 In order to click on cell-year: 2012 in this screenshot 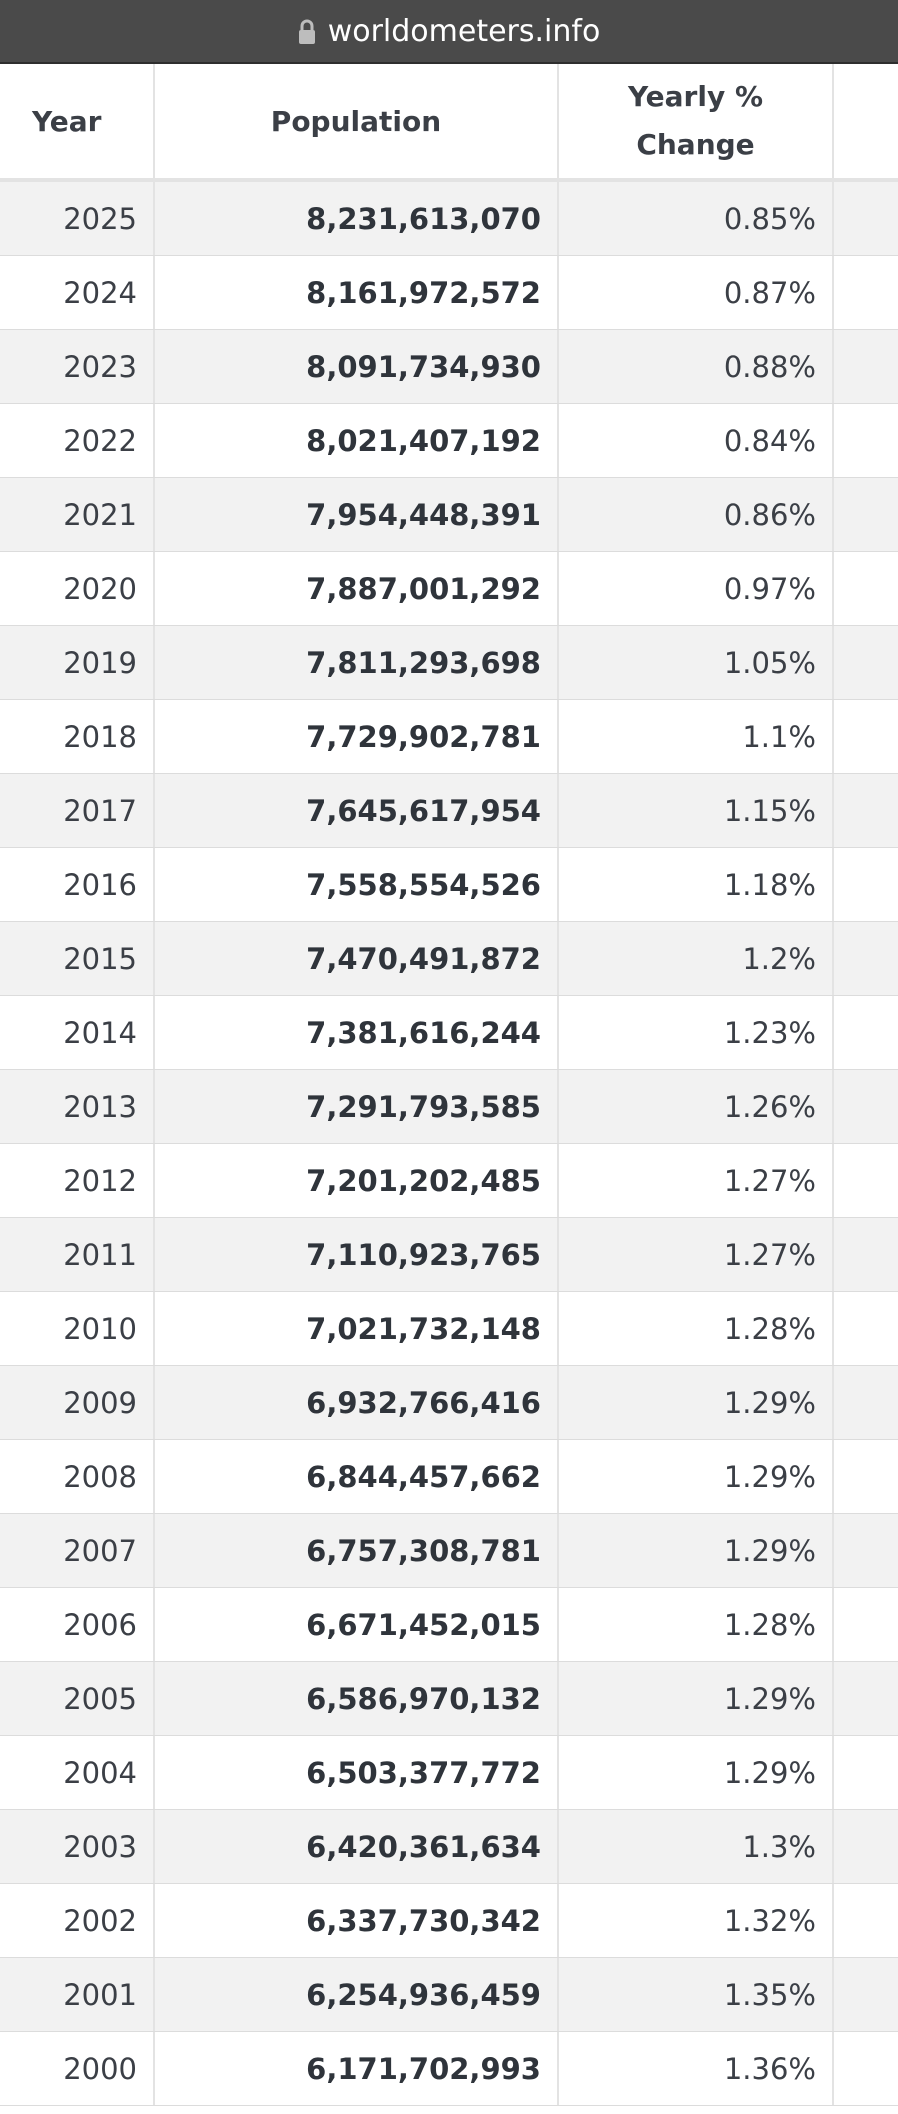, I will do `click(77, 1180)`.